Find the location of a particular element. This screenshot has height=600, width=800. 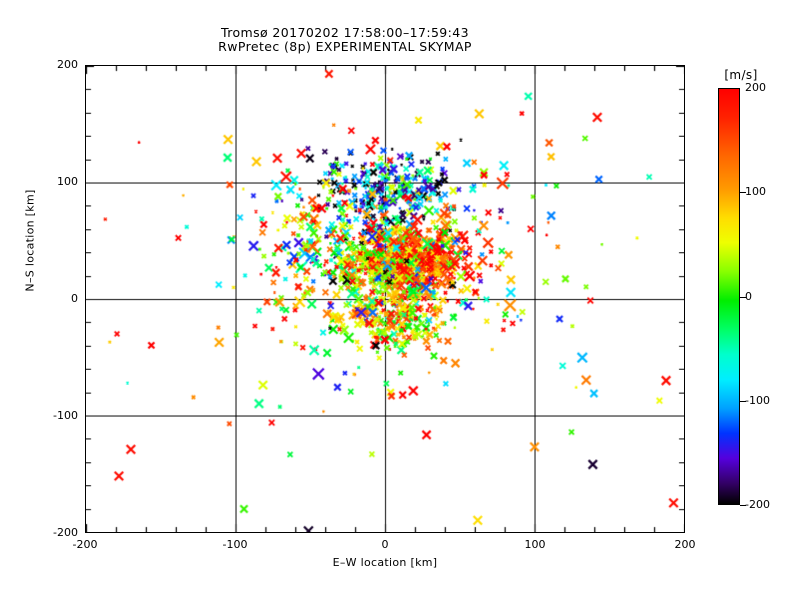

title-line-2: RwPretec (8p) EXPERIMENTAL SKYMAP is located at coordinates (345, 46).